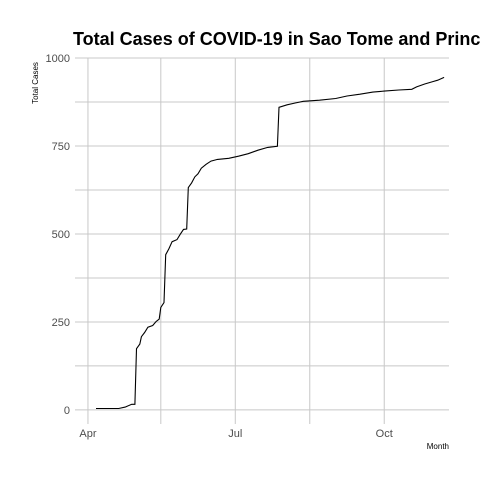 The image size is (480, 480). What do you see at coordinates (61, 235) in the screenshot?
I see `y-tick-label: 500` at bounding box center [61, 235].